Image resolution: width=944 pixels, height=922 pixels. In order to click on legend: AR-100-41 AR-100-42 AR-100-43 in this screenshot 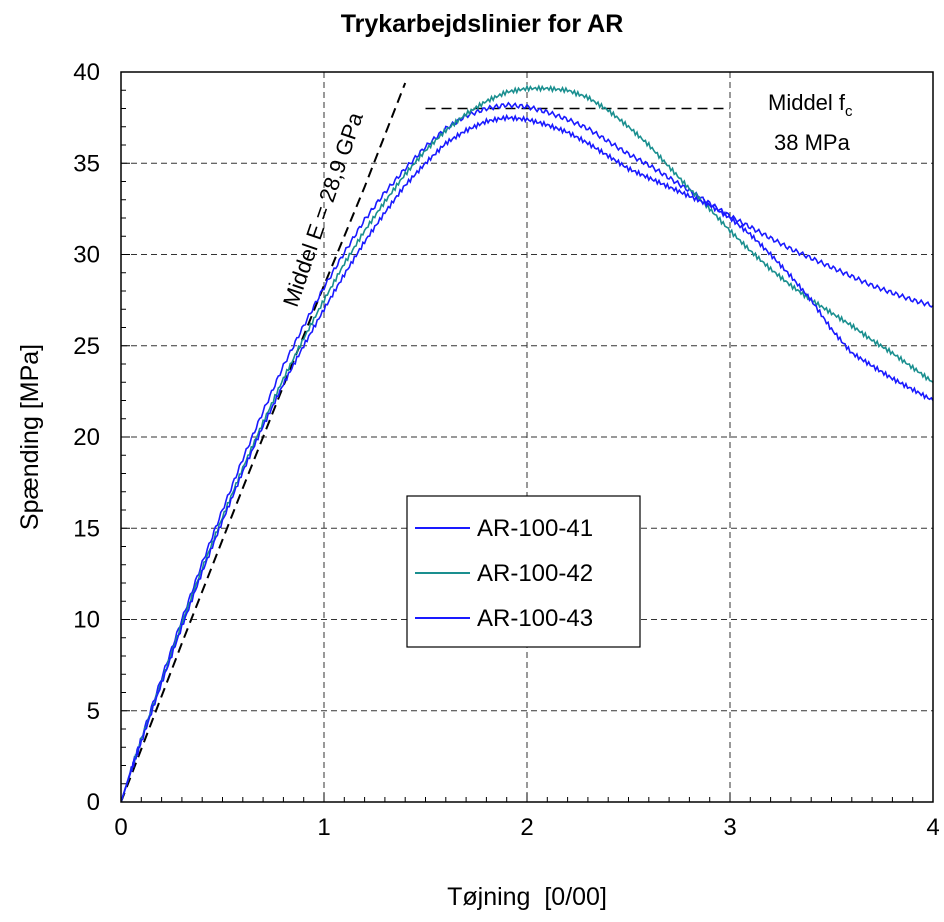, I will do `click(523, 571)`.